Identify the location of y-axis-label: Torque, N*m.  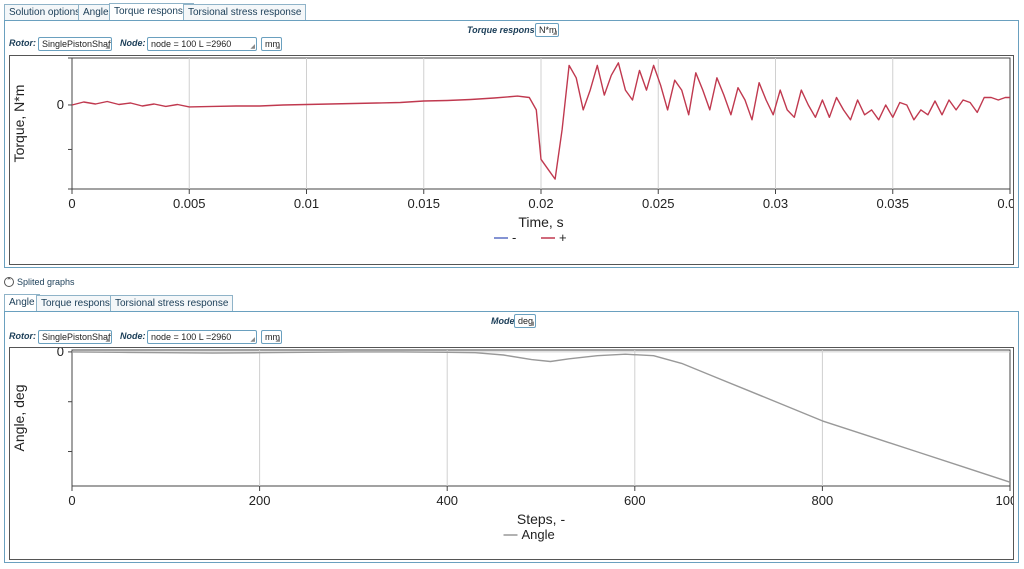
(19, 124).